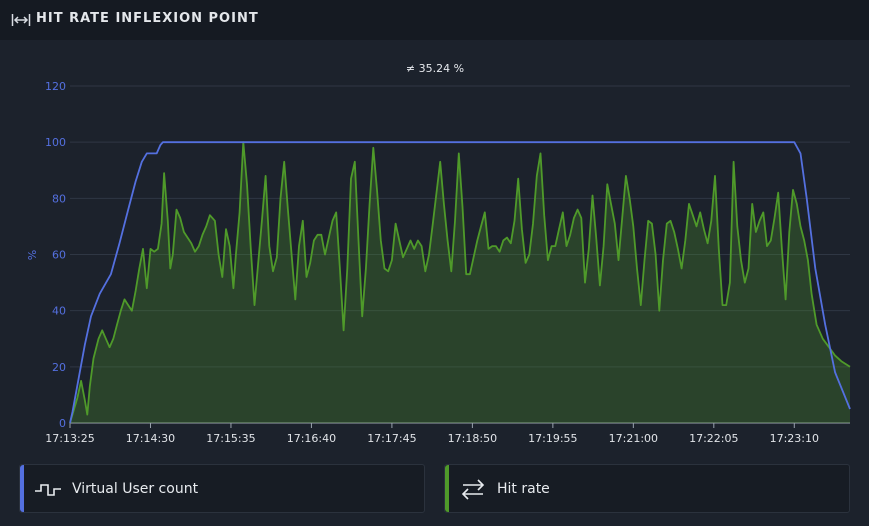  What do you see at coordinates (222, 488) in the screenshot?
I see `legend-item-virtual-user-count: Virtual User count` at bounding box center [222, 488].